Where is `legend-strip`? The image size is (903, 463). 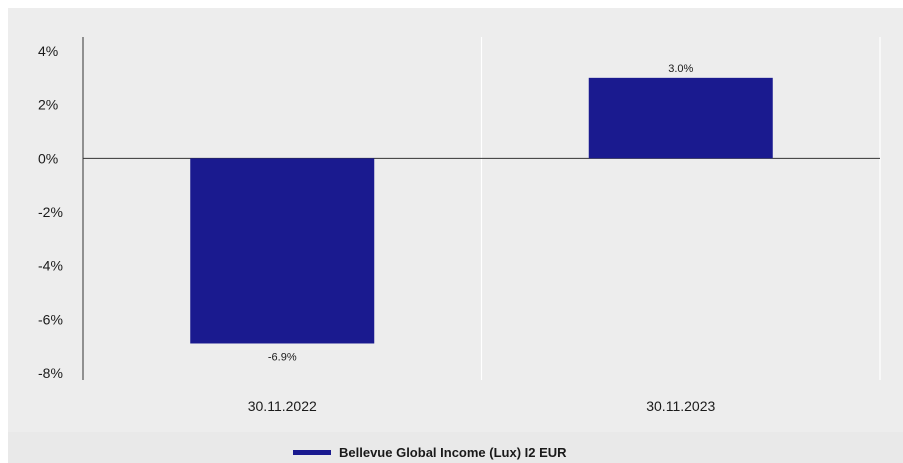 legend-strip is located at coordinates (455, 447).